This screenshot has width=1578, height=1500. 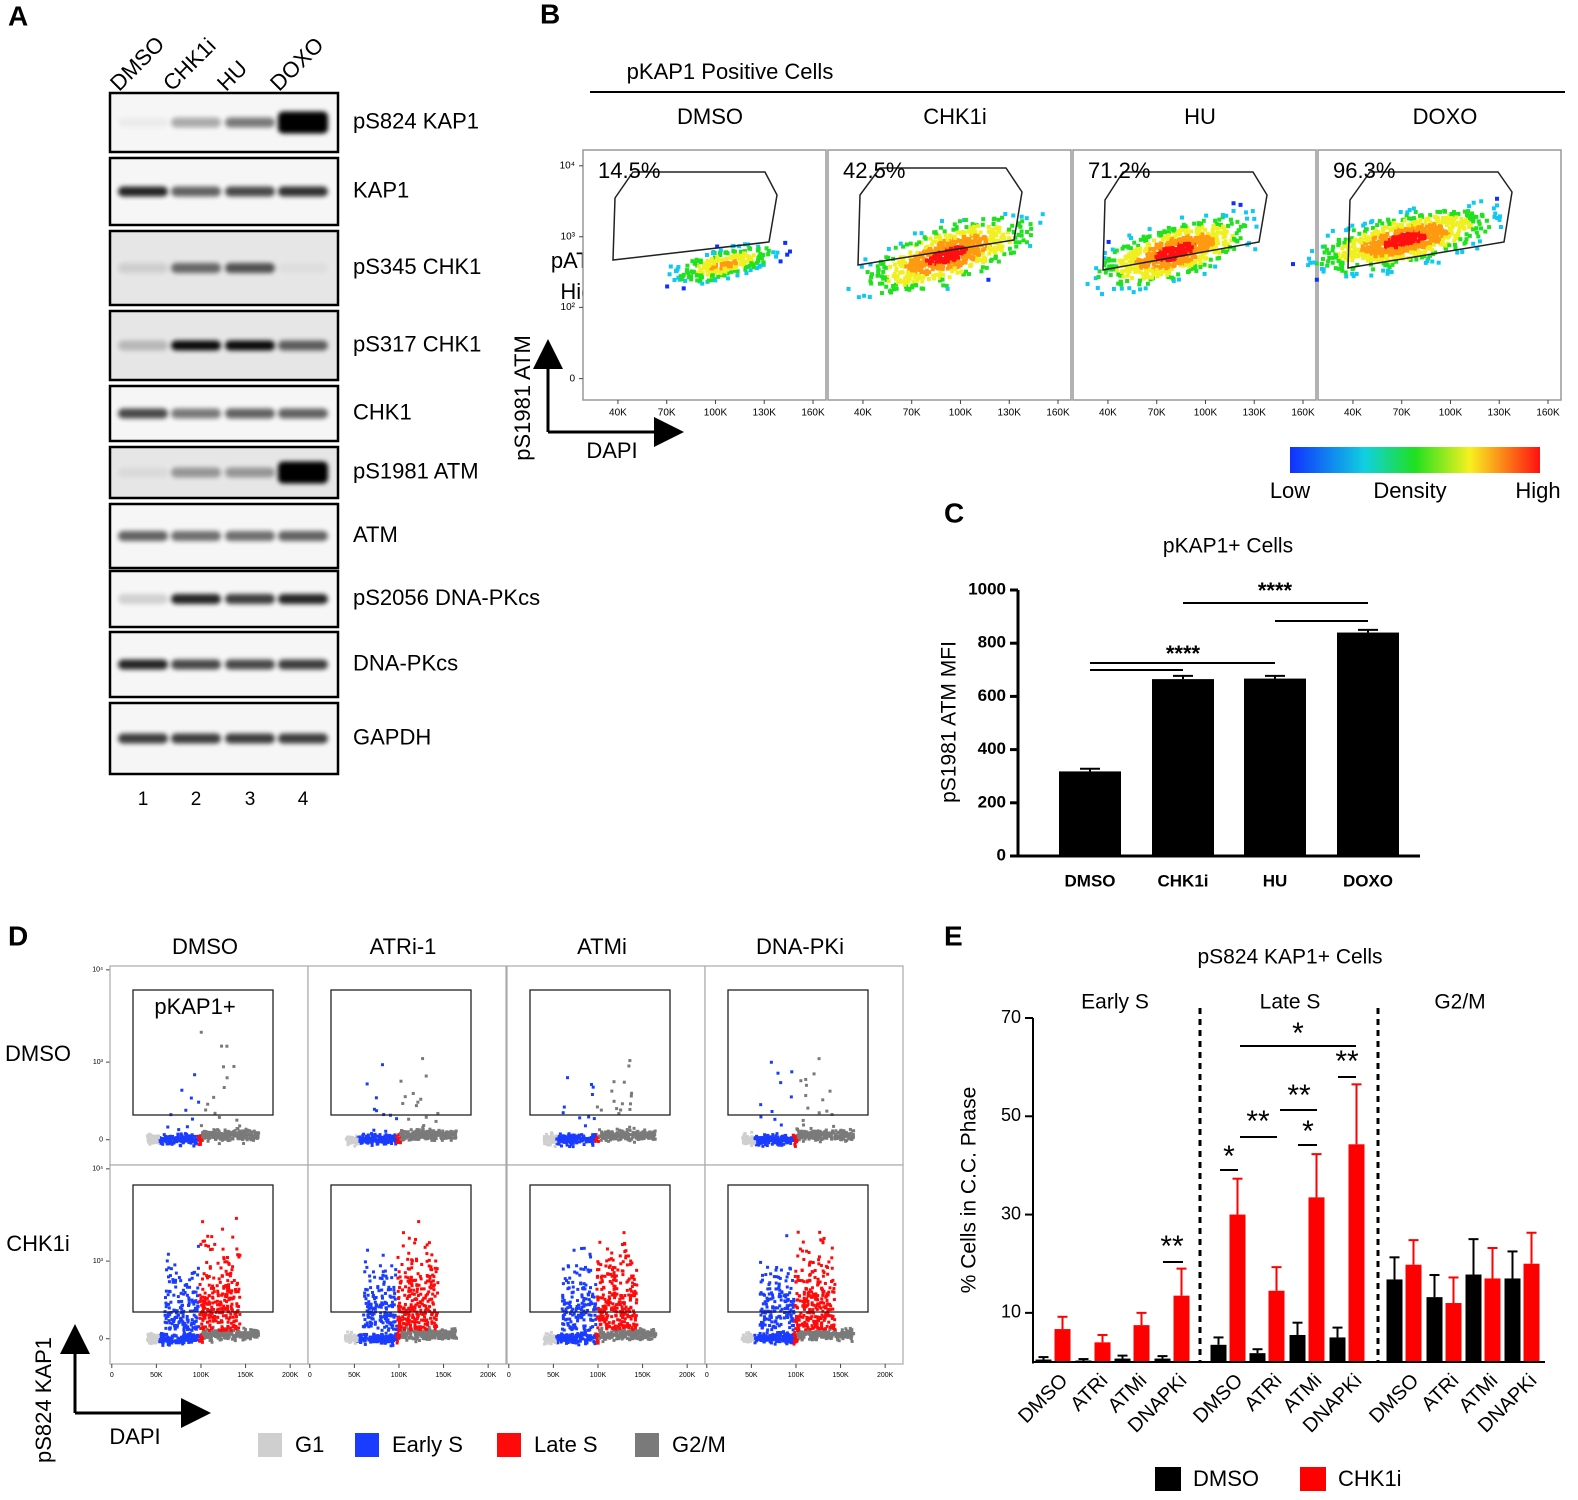 What do you see at coordinates (38, 1053) in the screenshot?
I see `row-label: DMSO` at bounding box center [38, 1053].